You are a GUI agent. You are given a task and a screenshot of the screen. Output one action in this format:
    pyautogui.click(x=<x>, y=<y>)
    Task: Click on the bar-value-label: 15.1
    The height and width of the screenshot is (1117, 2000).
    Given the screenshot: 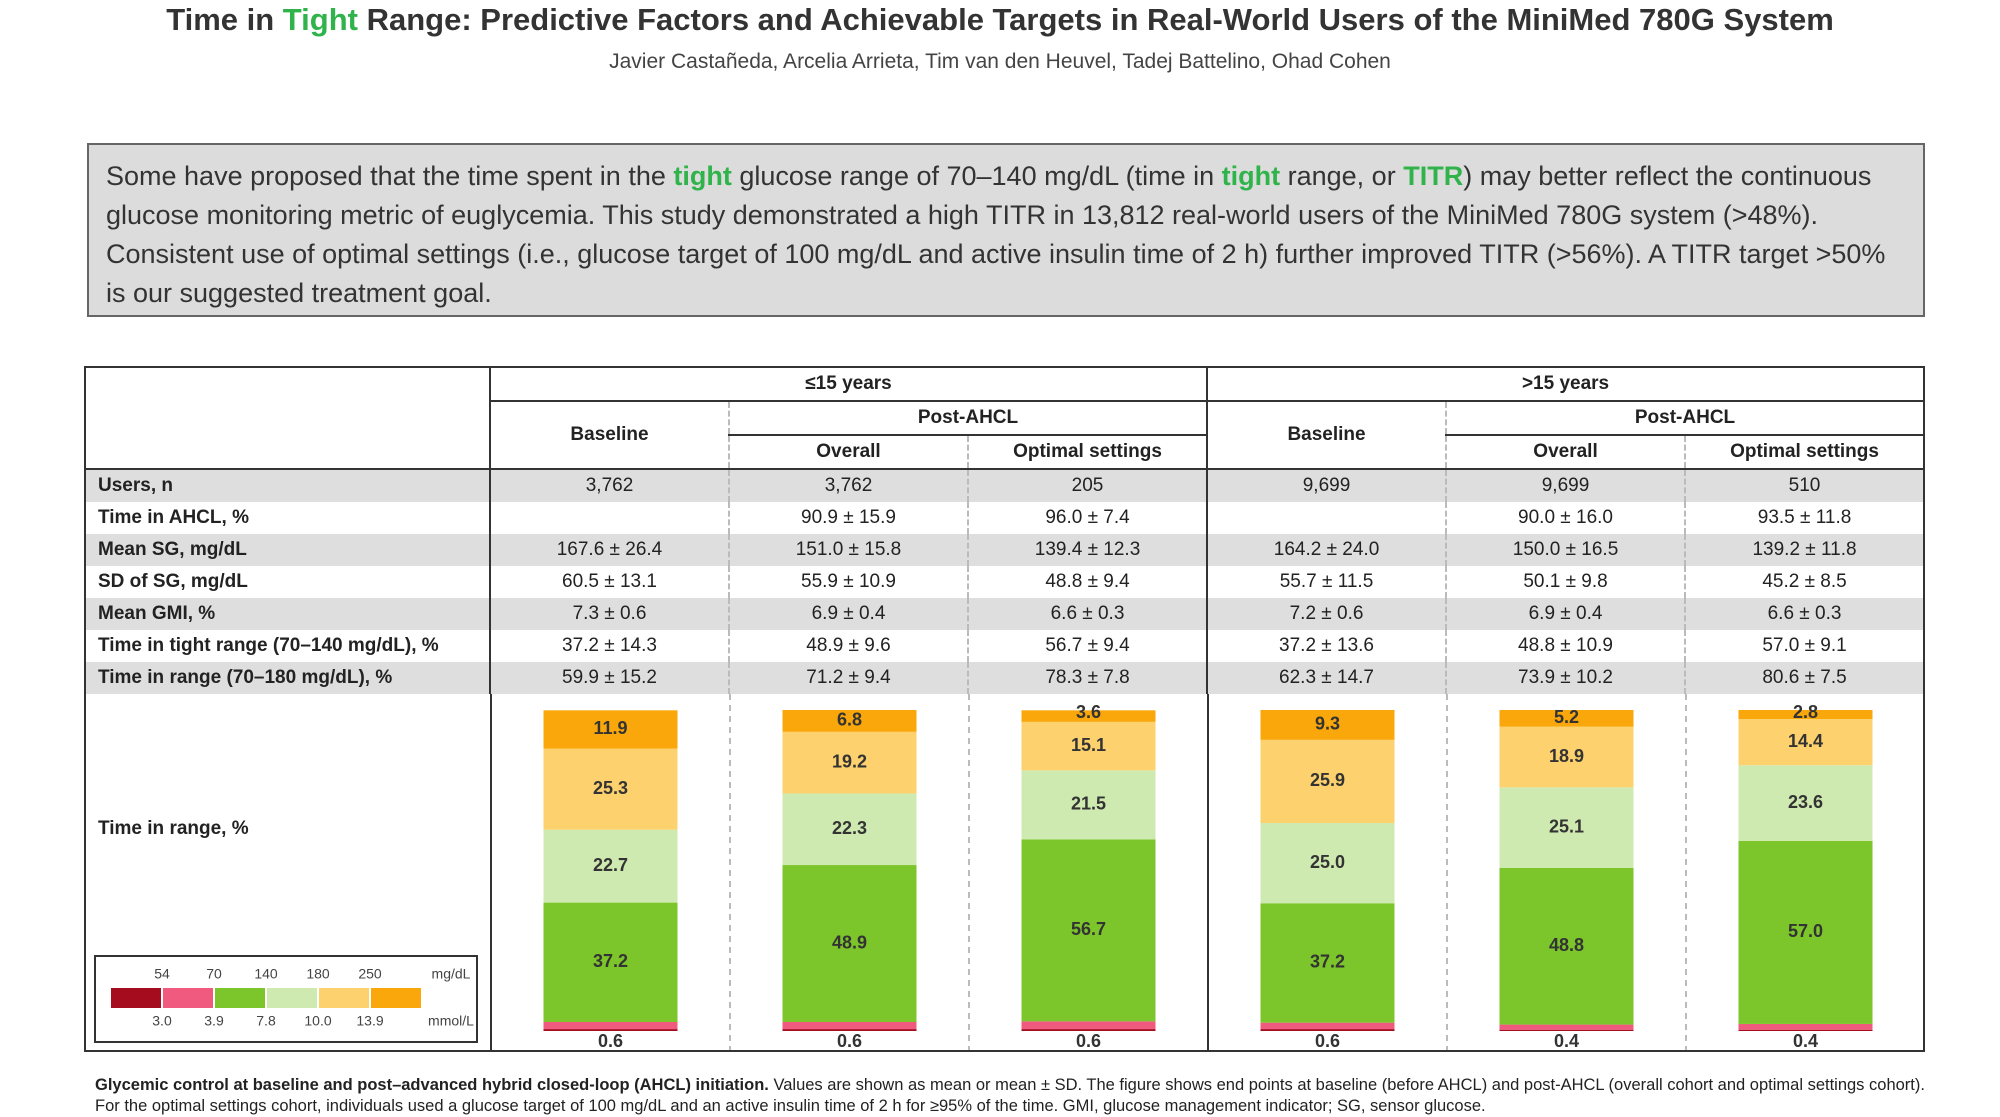 What is the action you would take?
    pyautogui.click(x=1088, y=745)
    